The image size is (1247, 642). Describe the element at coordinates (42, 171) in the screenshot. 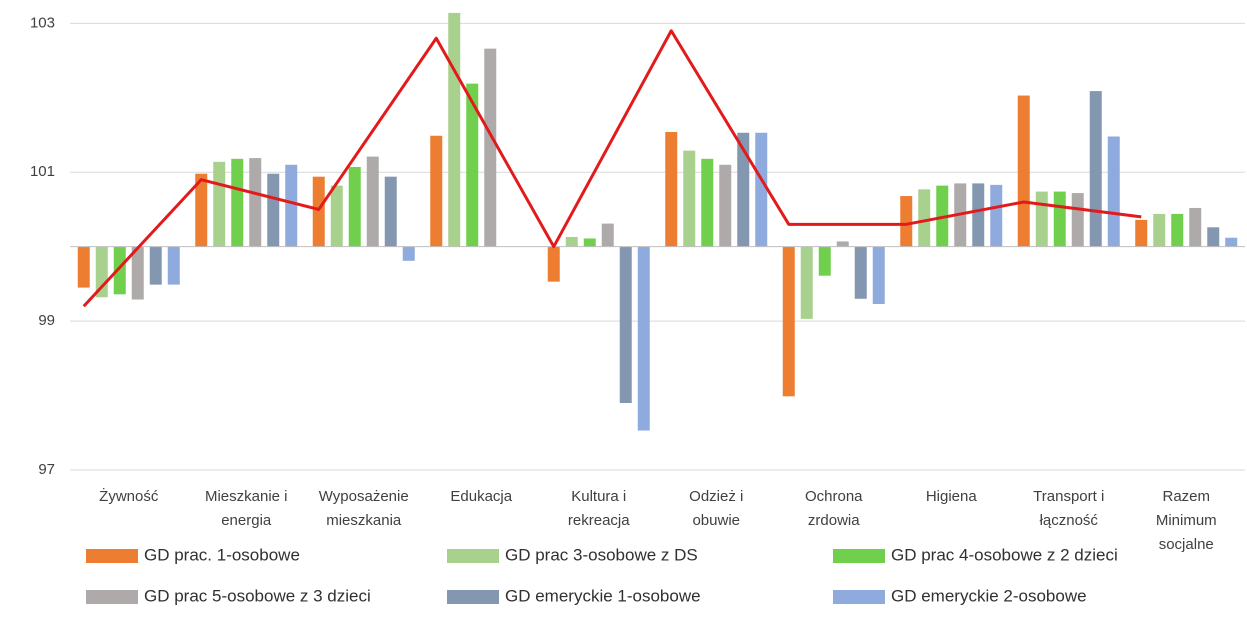

I see `y-tick-label: 101` at that location.